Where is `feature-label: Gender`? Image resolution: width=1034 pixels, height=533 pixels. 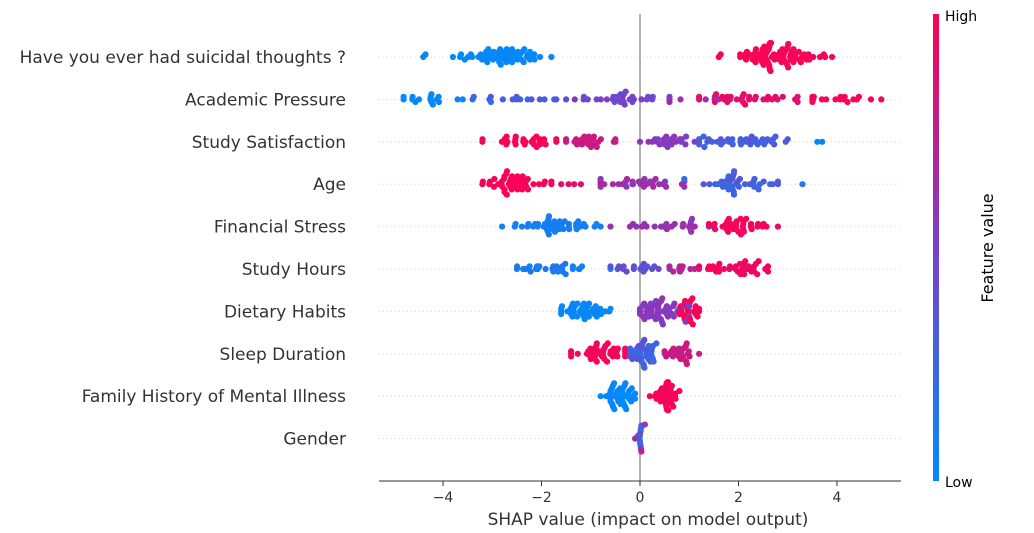 feature-label: Gender is located at coordinates (314, 440).